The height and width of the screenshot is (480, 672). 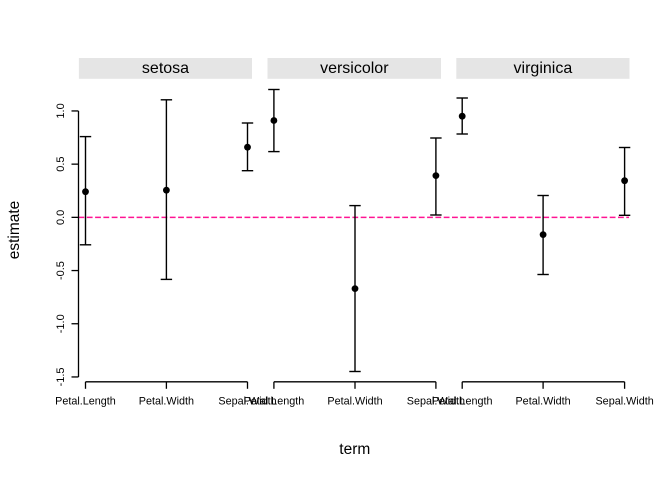 I want to click on svg-text: virginica, so click(x=543, y=68).